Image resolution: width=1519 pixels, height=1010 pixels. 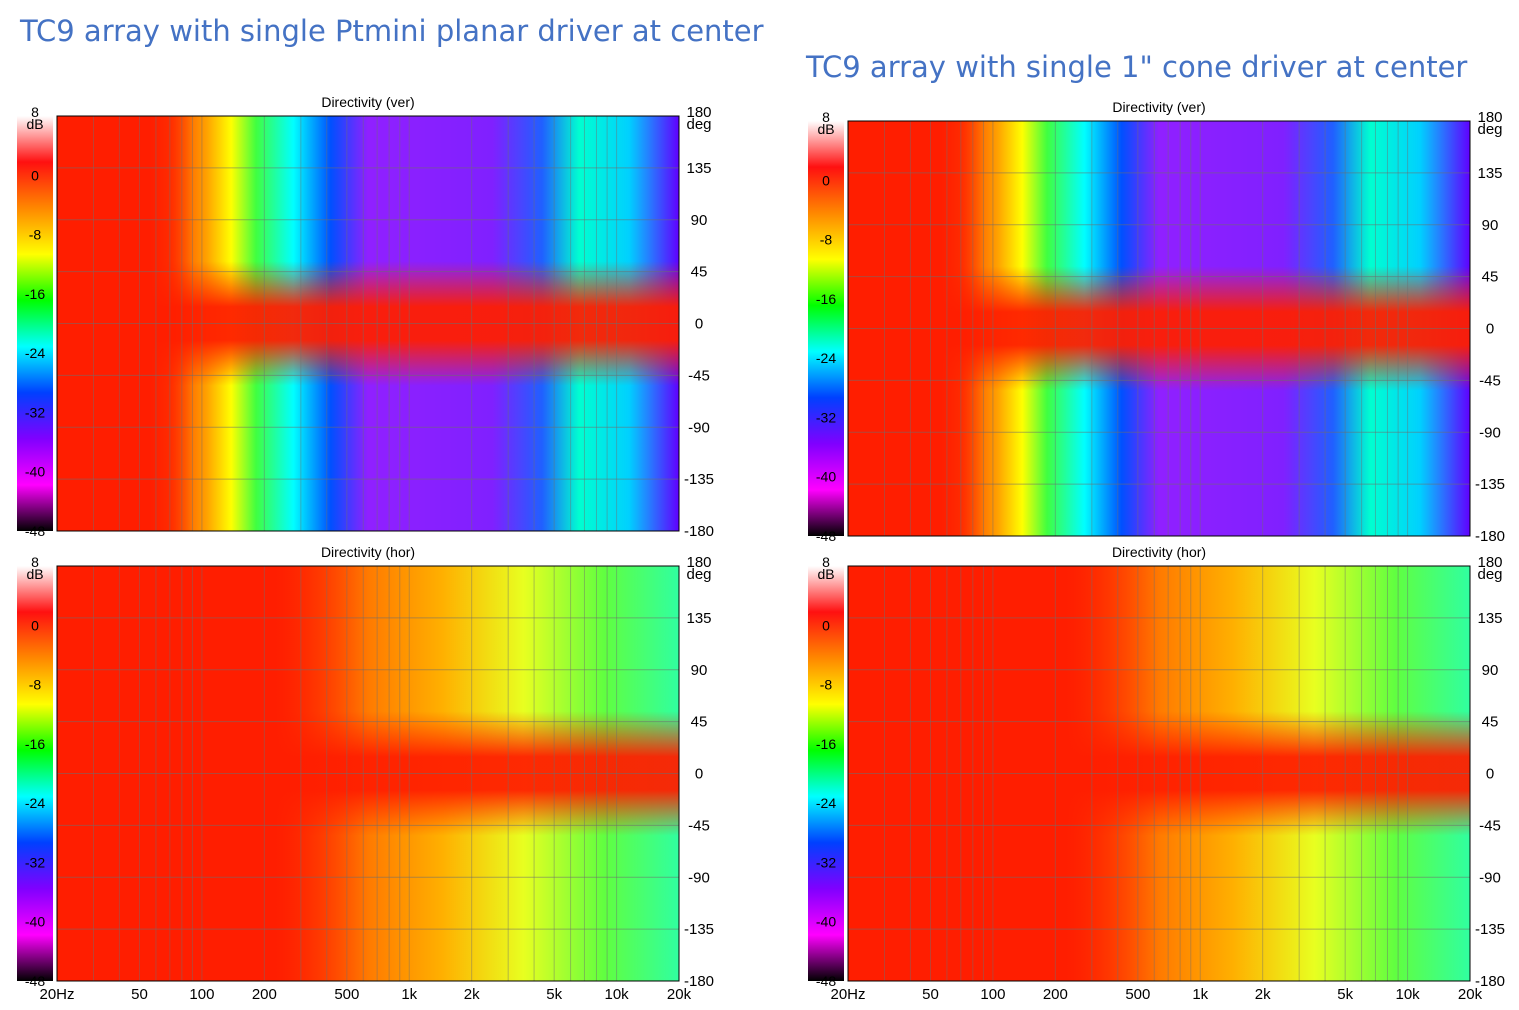 What do you see at coordinates (1470, 994) in the screenshot?
I see `frequency-tick-label: 20k` at bounding box center [1470, 994].